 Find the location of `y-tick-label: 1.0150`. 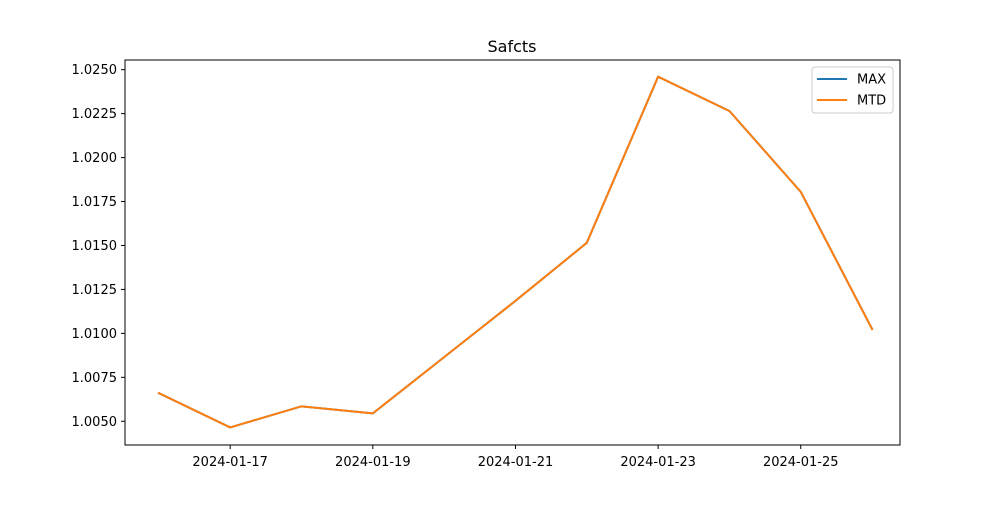

y-tick-label: 1.0150 is located at coordinates (95, 246).